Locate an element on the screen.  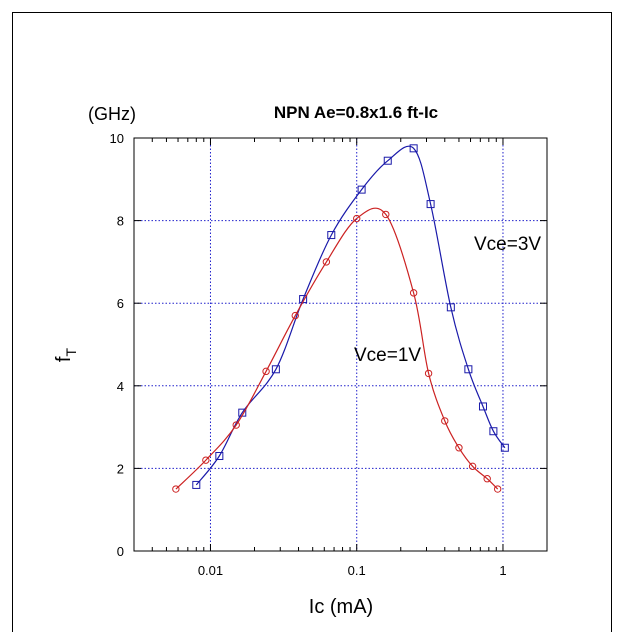
y-tick-label: 2 is located at coordinates (120, 468).